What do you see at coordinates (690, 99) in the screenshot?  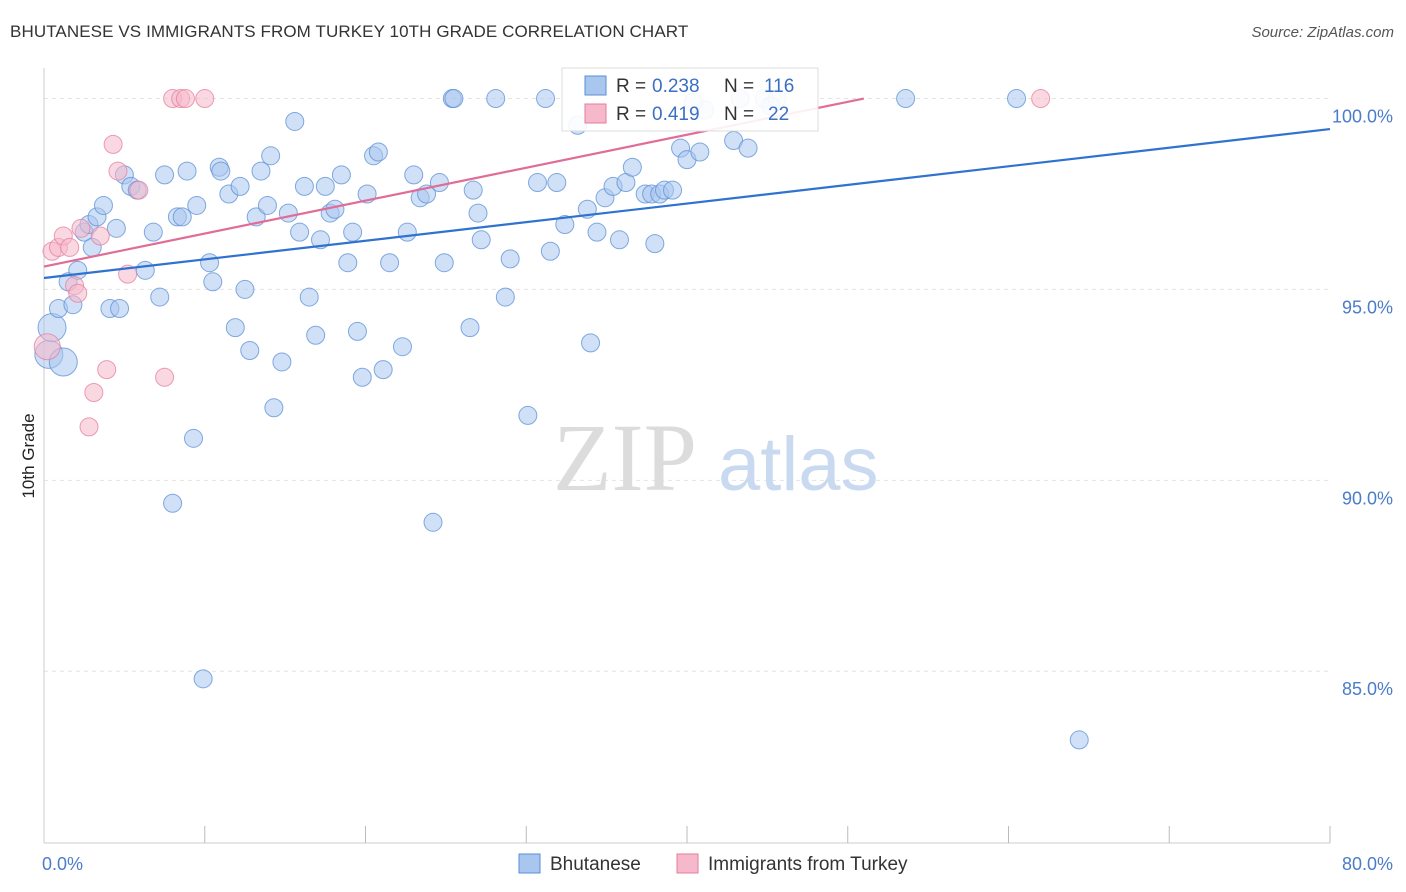 I see `correlation-legend: R = 0.238 N = 116 R = 0.419 N = 22` at bounding box center [690, 99].